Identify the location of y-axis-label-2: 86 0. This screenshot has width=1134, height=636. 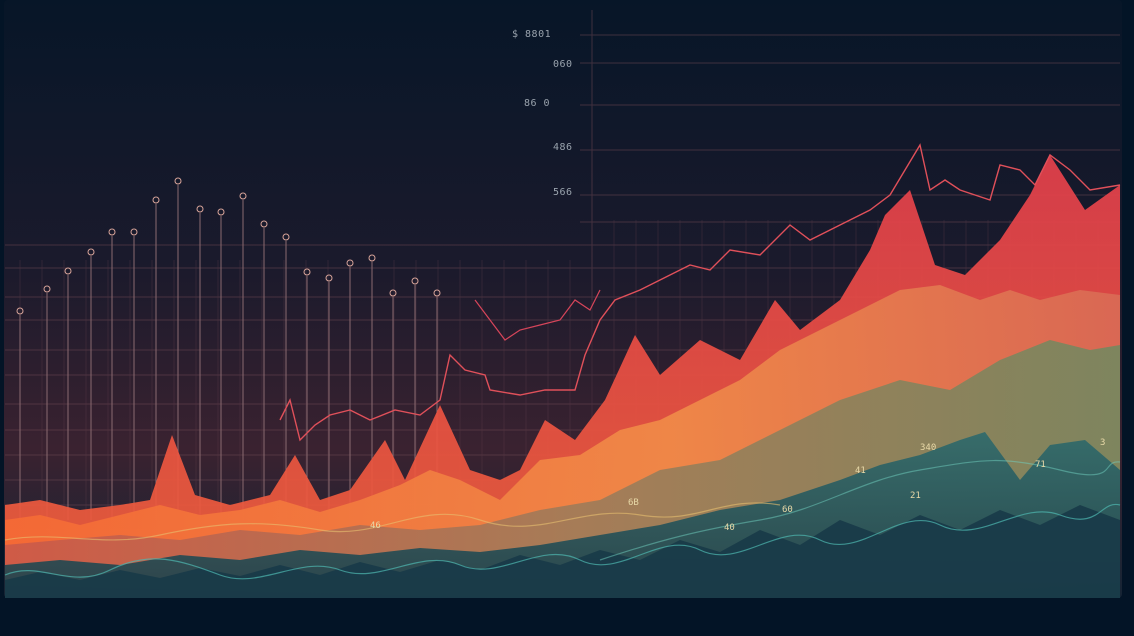
(537, 103).